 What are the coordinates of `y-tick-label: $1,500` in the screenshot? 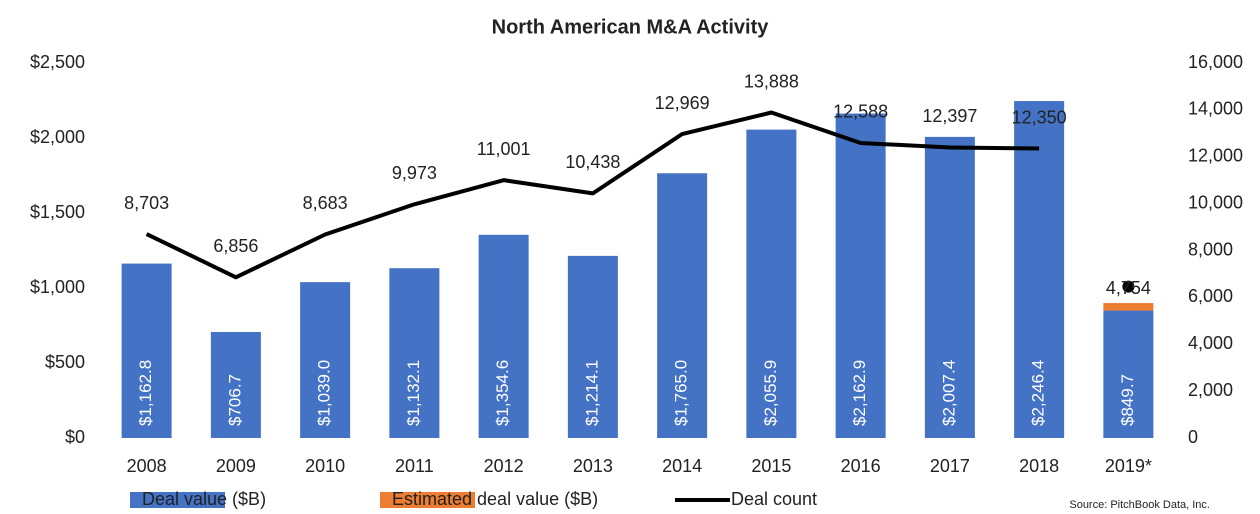 It's located at (57, 212).